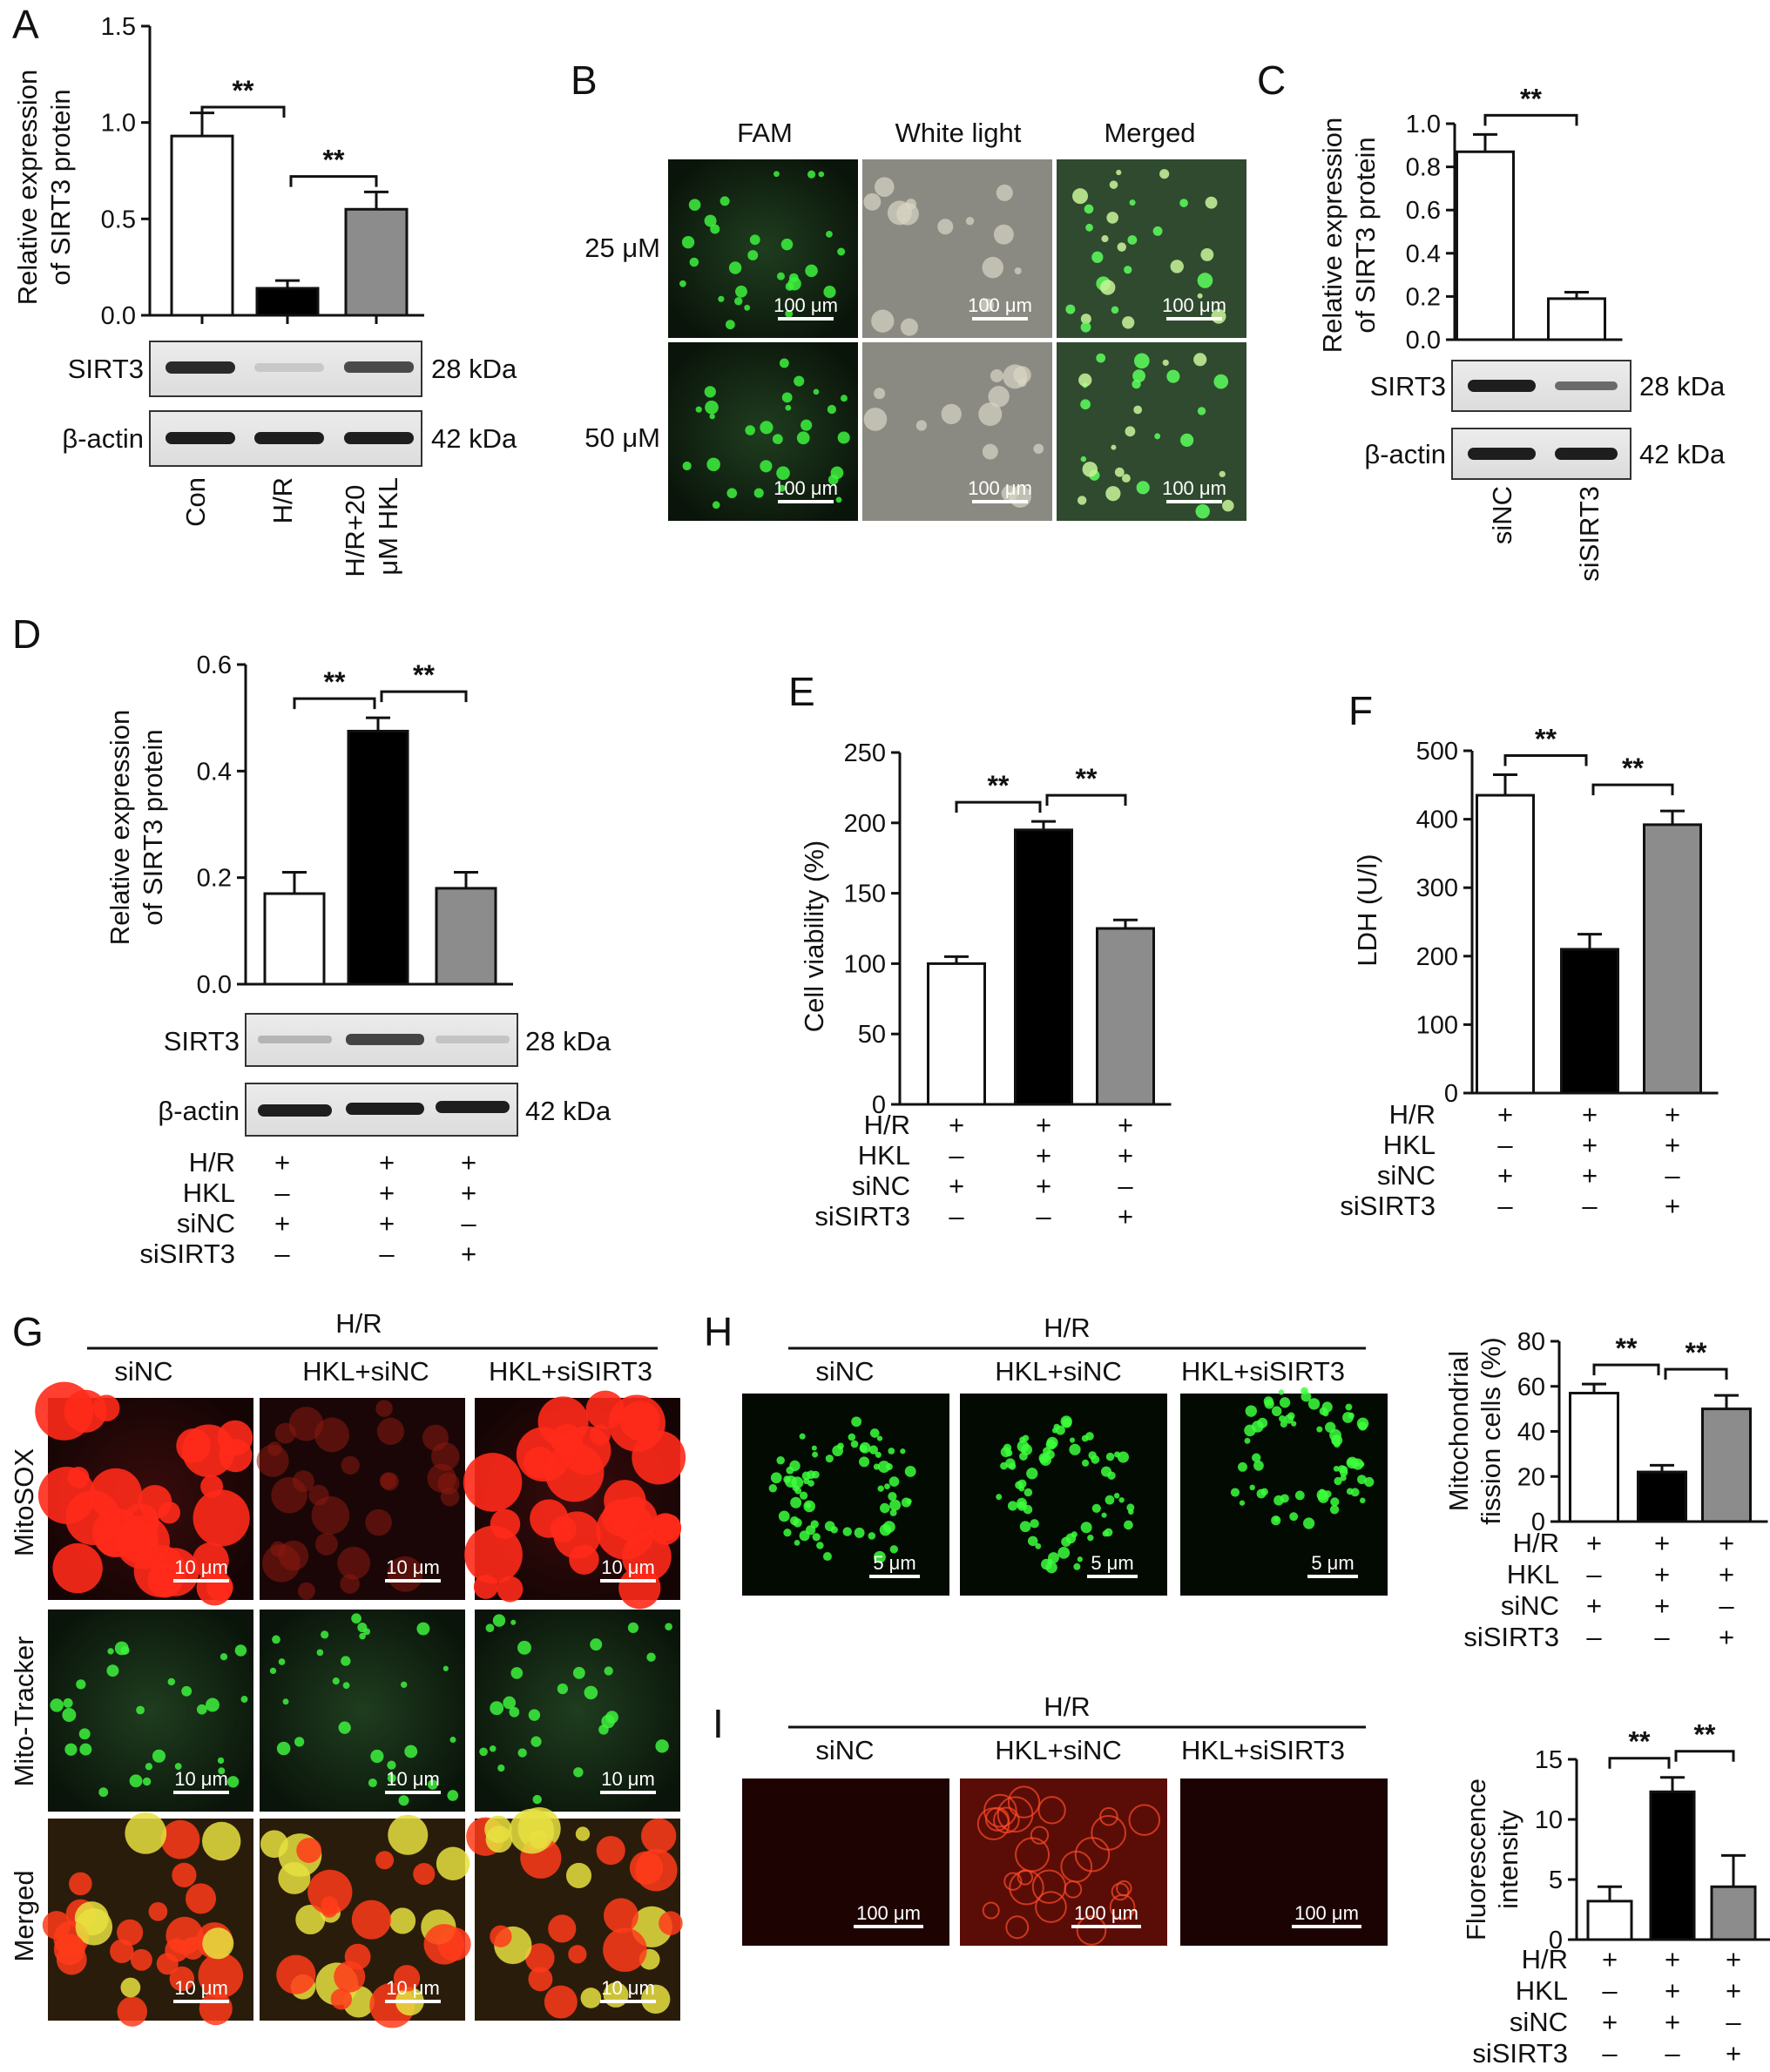  Describe the element at coordinates (1642, 1432) in the screenshot. I see `chart-h: 0 20 40 60 80 ** **` at that location.